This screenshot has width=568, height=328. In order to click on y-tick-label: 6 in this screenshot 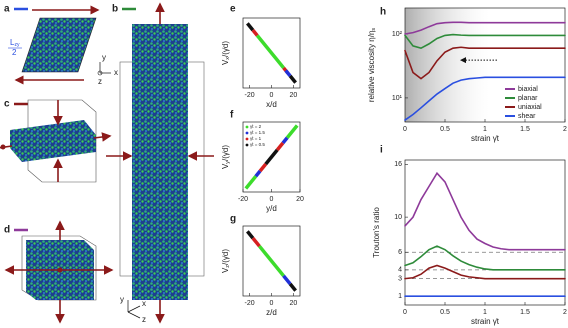, I will do `click(400, 252)`.